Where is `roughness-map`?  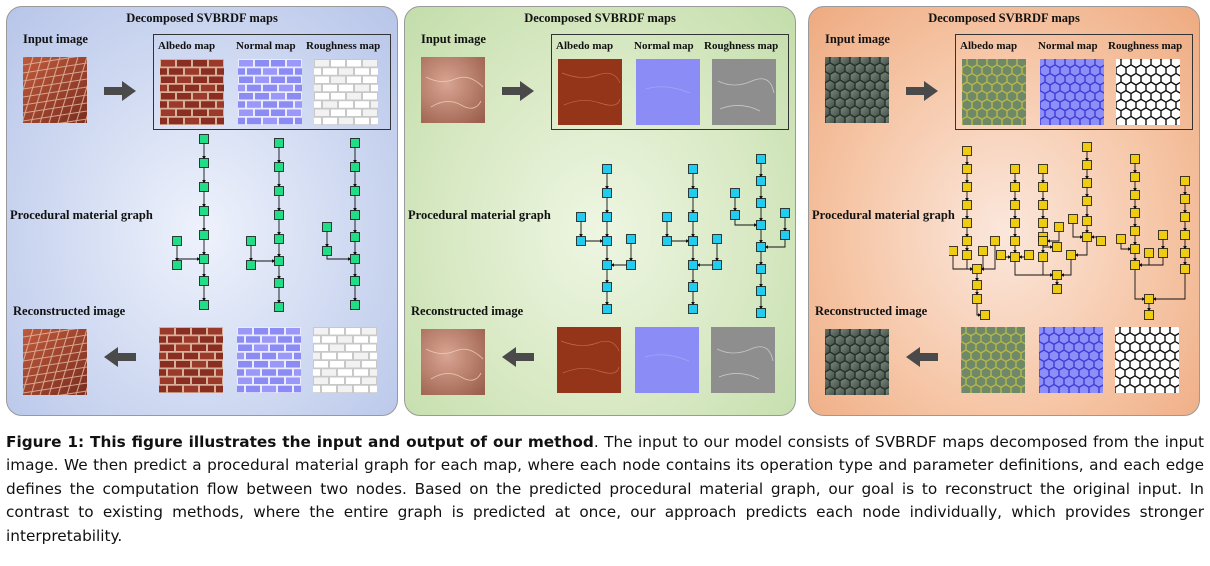
roughness-map is located at coordinates (744, 92).